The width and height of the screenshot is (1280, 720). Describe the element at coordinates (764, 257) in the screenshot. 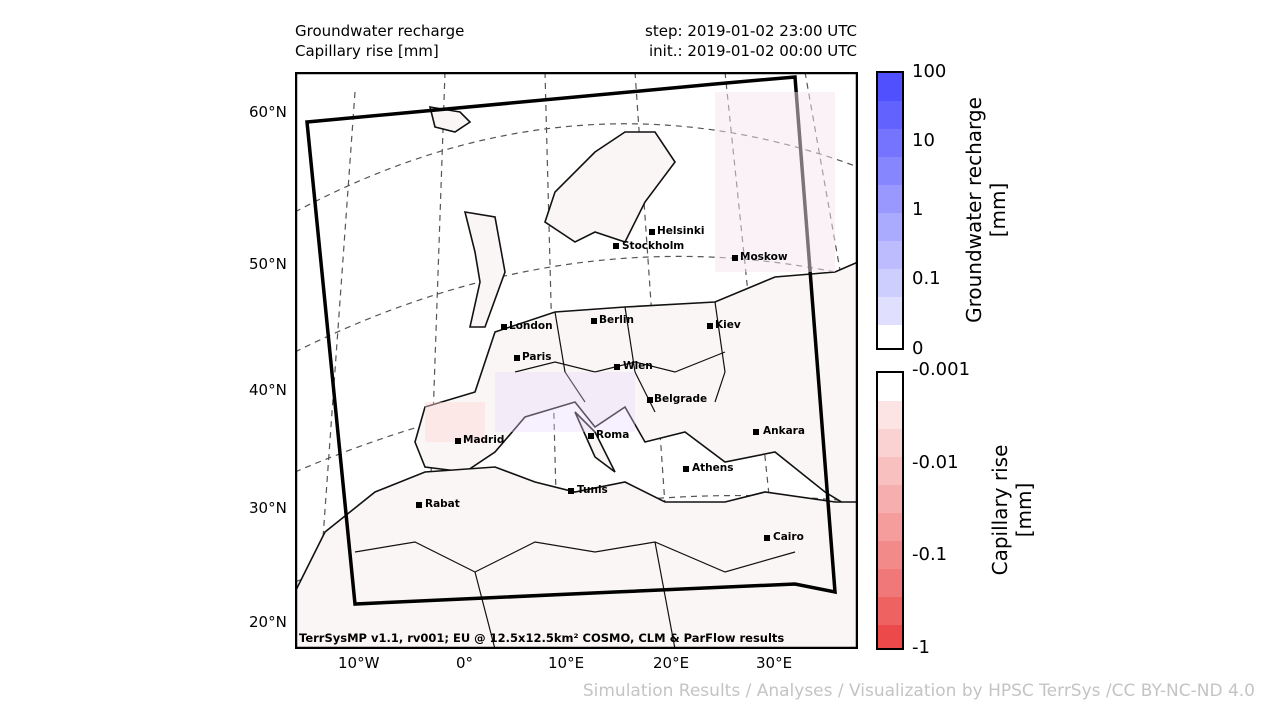

I see `city-label: Moskow` at that location.